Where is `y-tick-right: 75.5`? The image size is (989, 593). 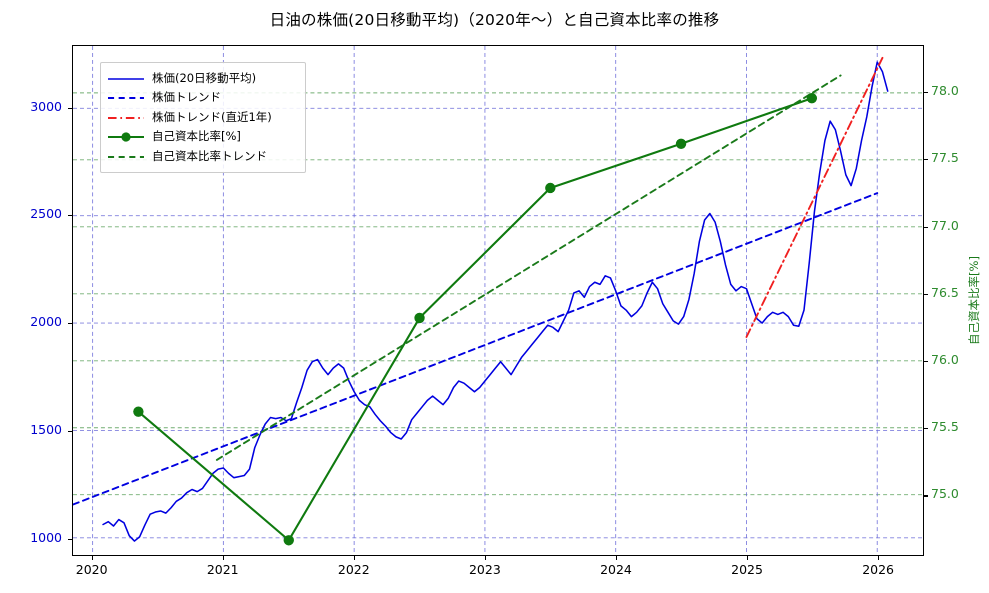 y-tick-right: 75.5 is located at coordinates (945, 427).